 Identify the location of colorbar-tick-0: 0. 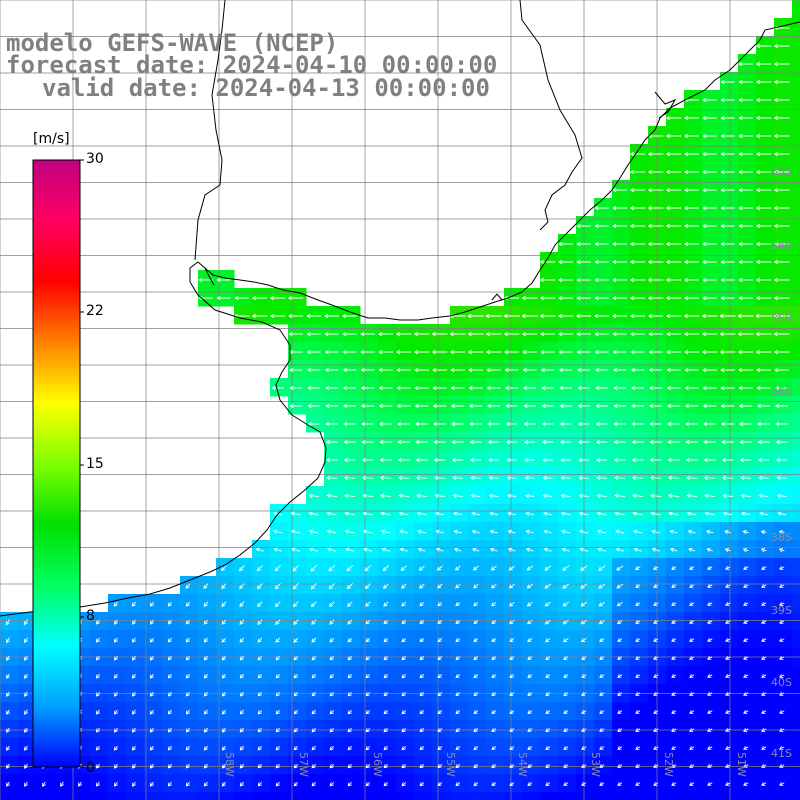
(90, 768).